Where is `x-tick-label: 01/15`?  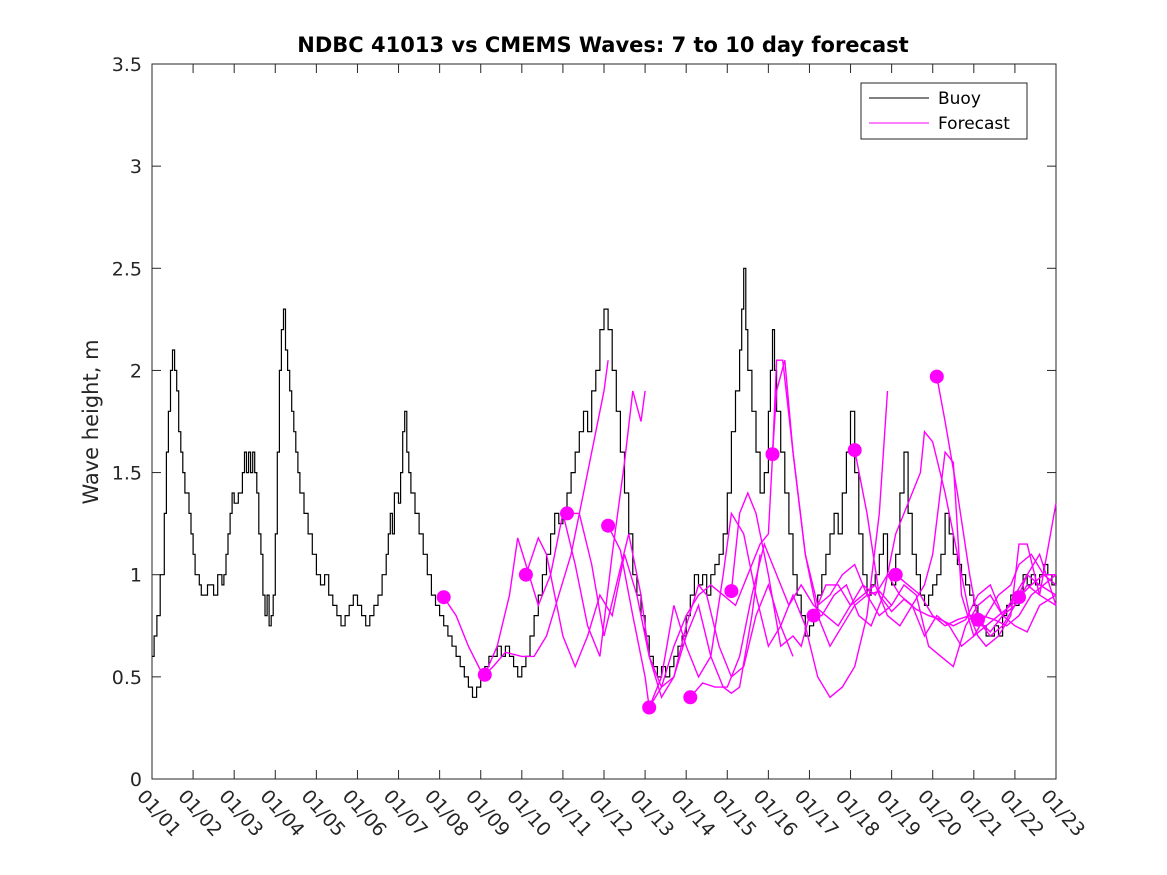
x-tick-label: 01/15 is located at coordinates (734, 813).